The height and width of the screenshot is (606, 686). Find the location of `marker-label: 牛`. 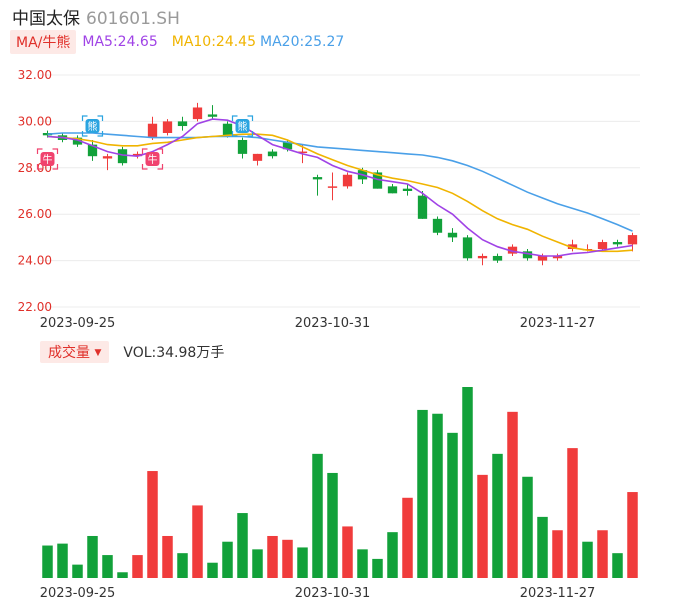

marker-label: 牛 is located at coordinates (48, 159).